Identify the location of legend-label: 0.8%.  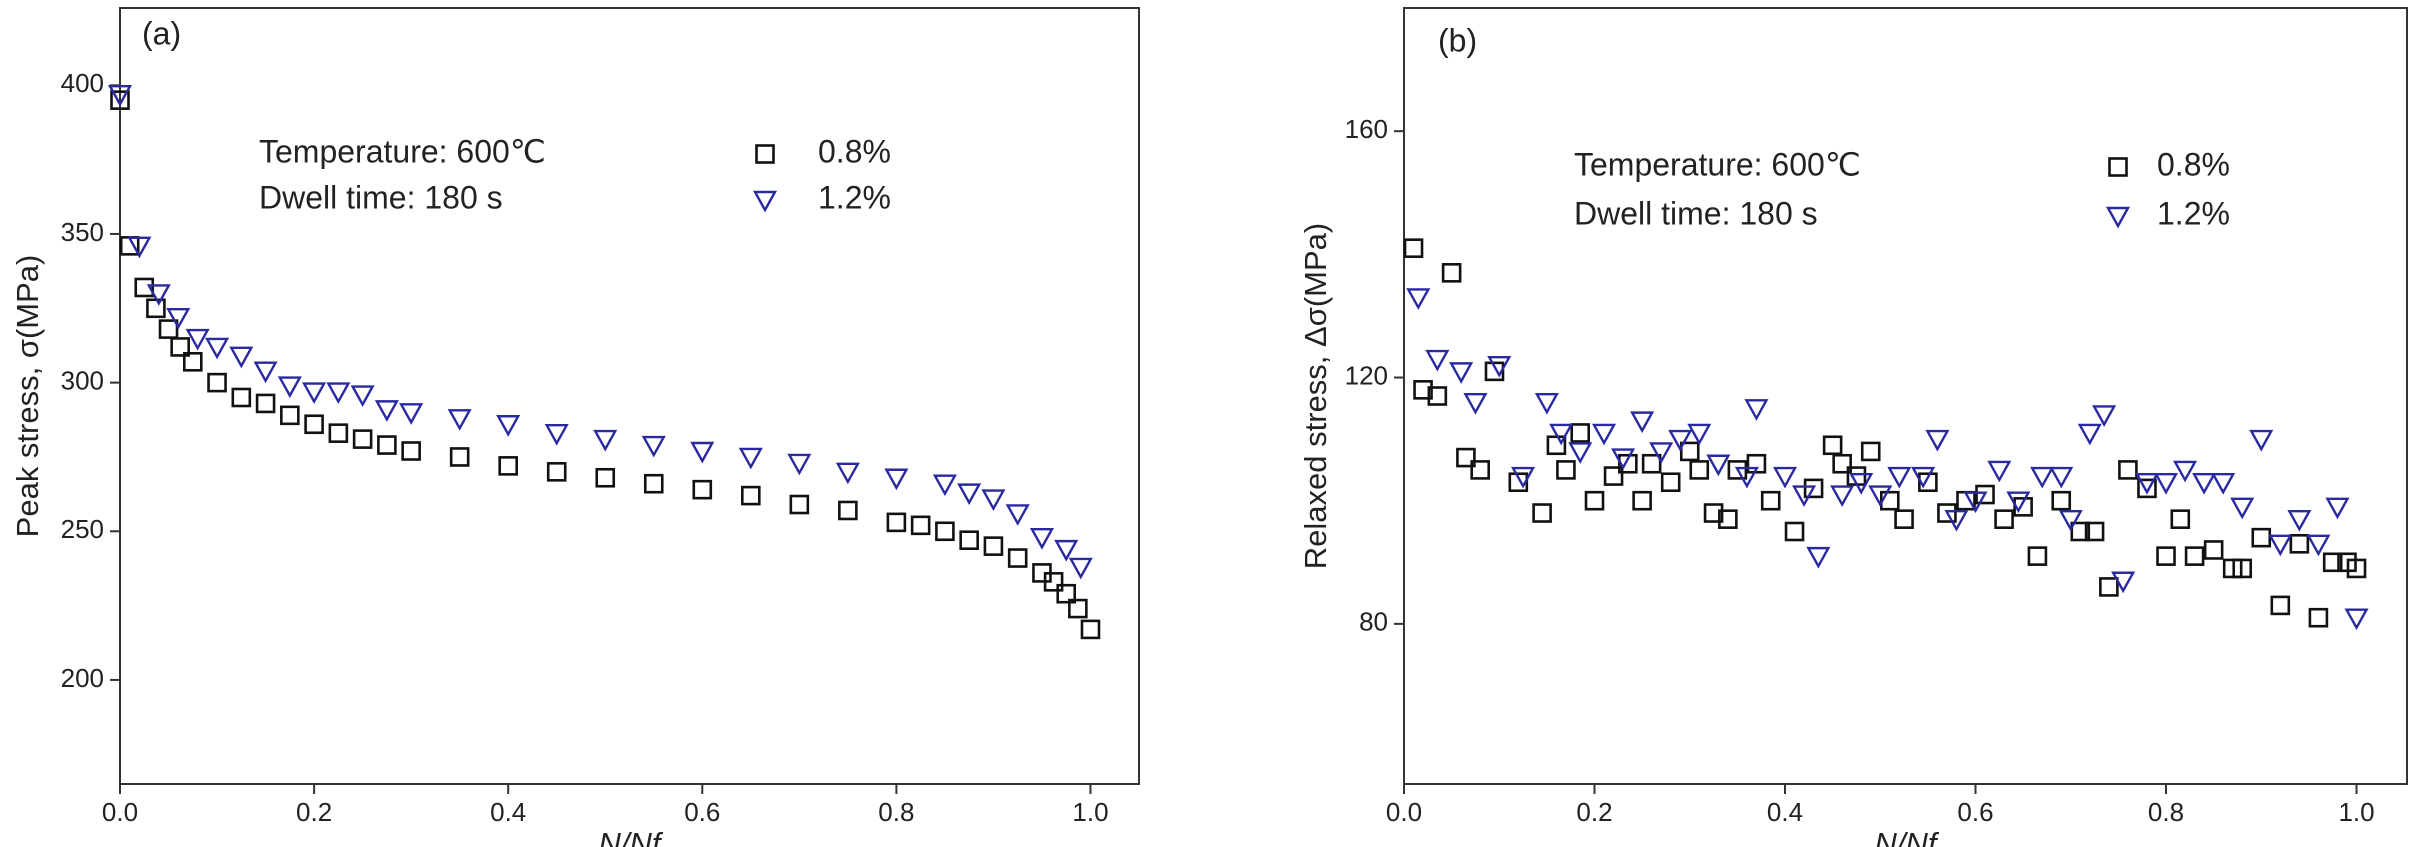
(2193, 164).